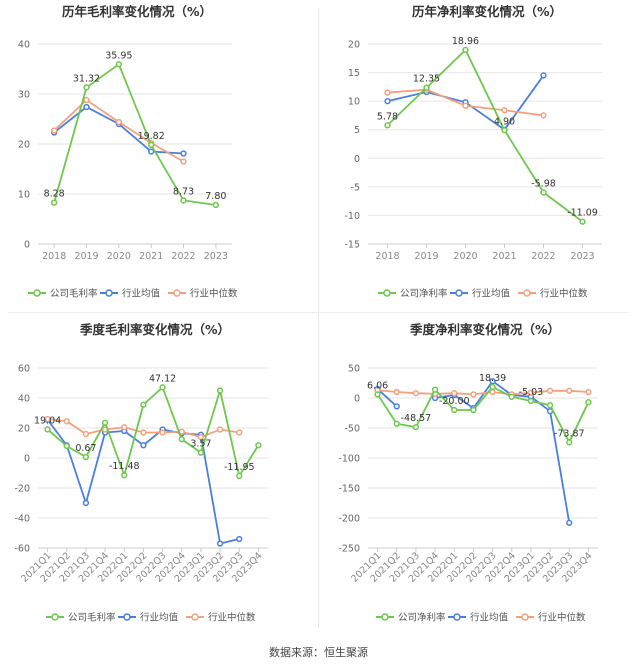 The width and height of the screenshot is (637, 668). Describe the element at coordinates (200, 444) in the screenshot. I see `data-label: 3.57` at that location.